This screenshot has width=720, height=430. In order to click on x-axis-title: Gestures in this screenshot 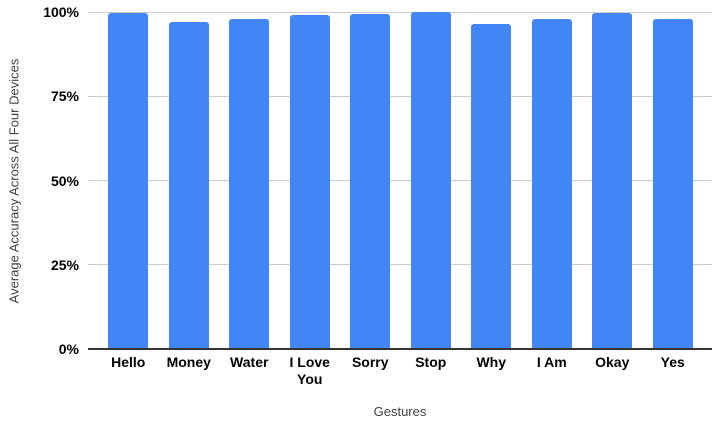, I will do `click(400, 411)`.